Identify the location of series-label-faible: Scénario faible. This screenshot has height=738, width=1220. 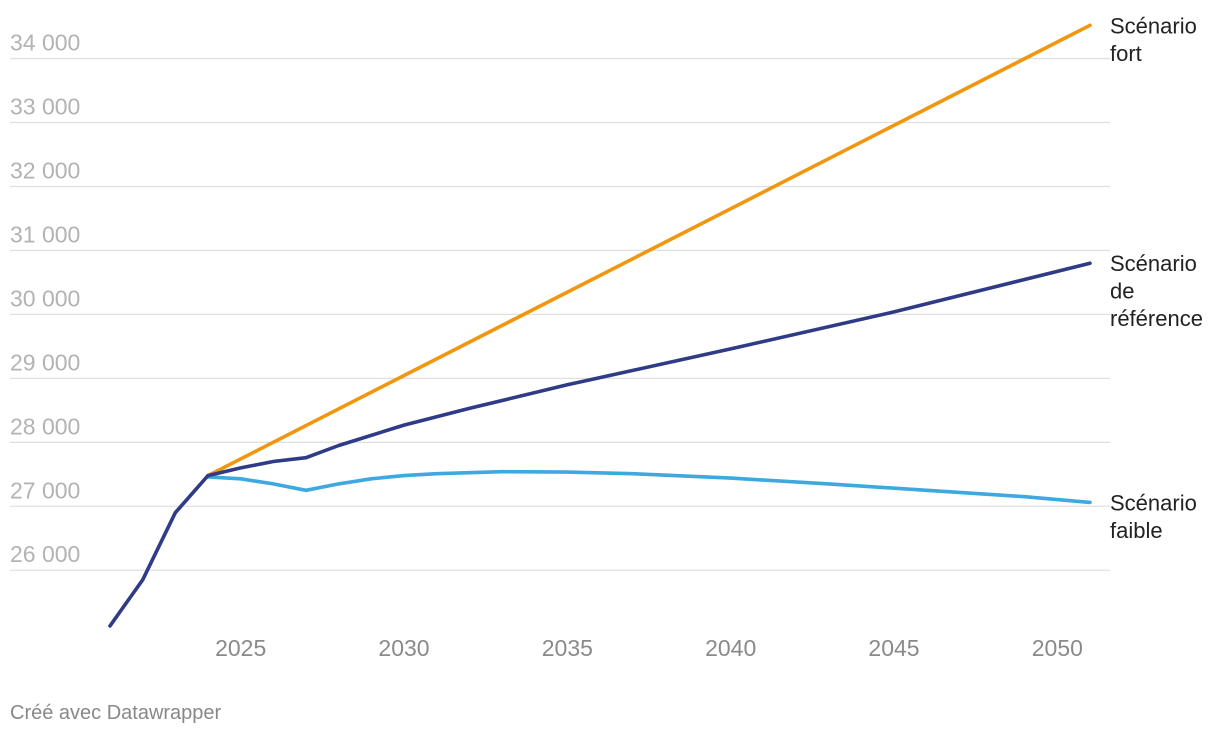
(1153, 516).